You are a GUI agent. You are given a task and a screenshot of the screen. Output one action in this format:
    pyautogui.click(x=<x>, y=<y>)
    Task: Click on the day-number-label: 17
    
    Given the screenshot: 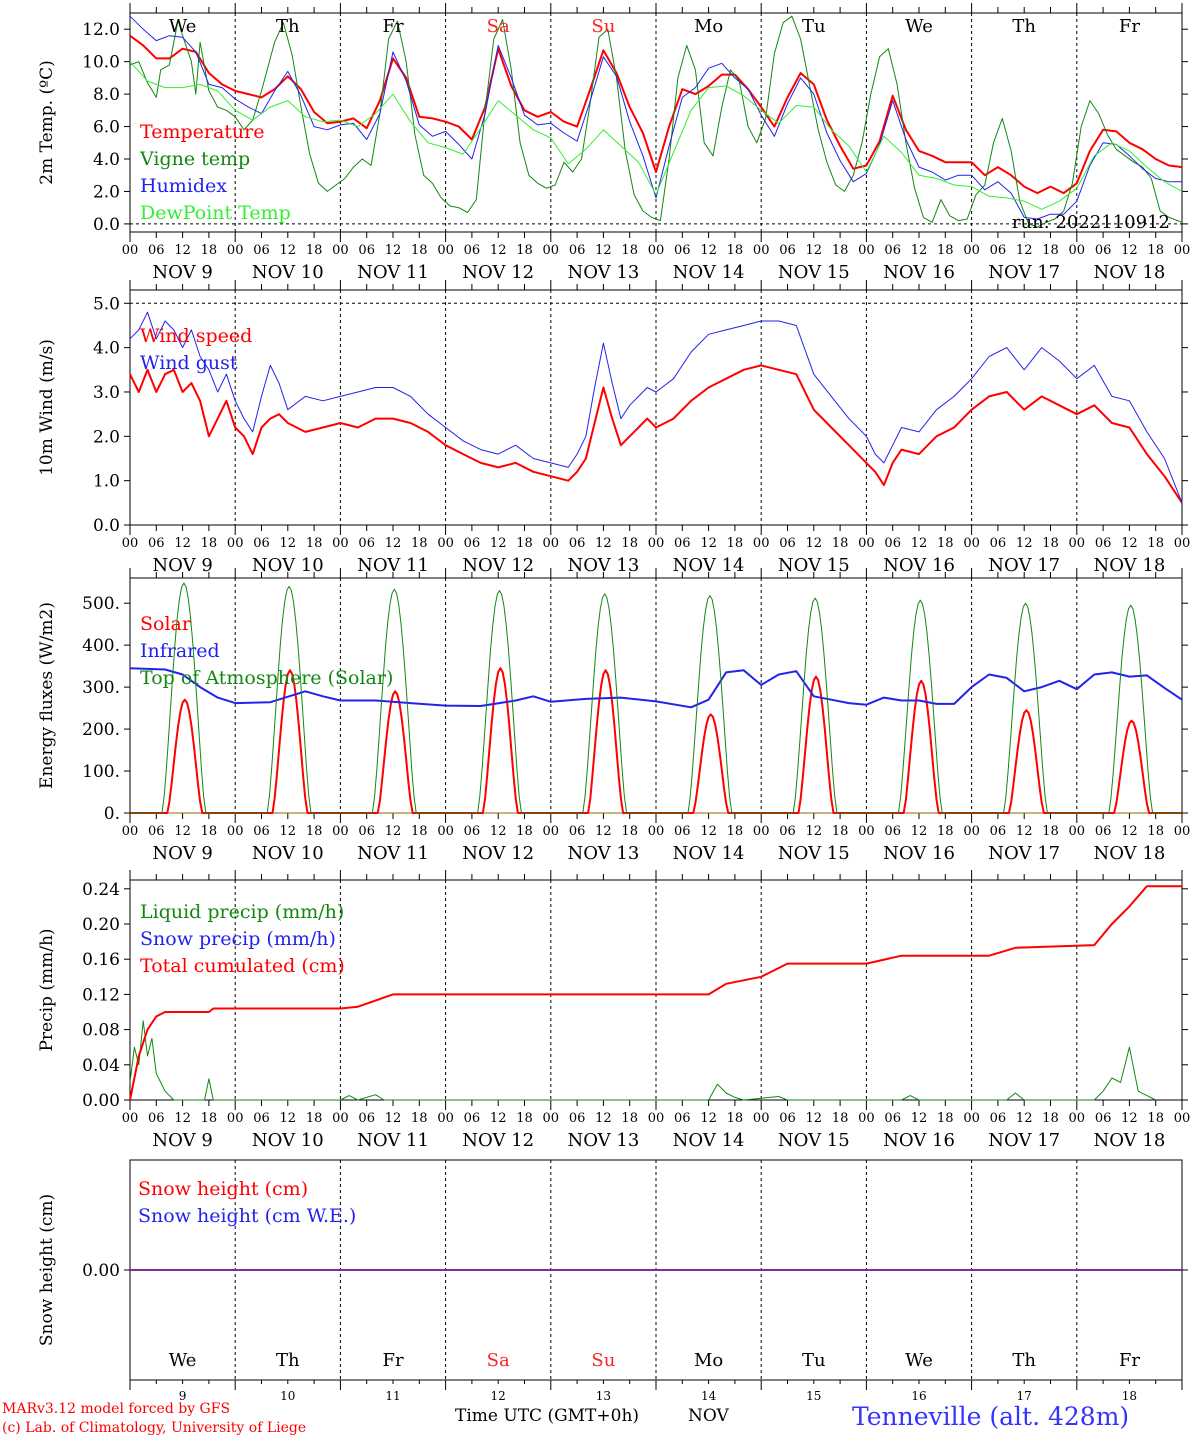 What is the action you would take?
    pyautogui.click(x=1024, y=1396)
    